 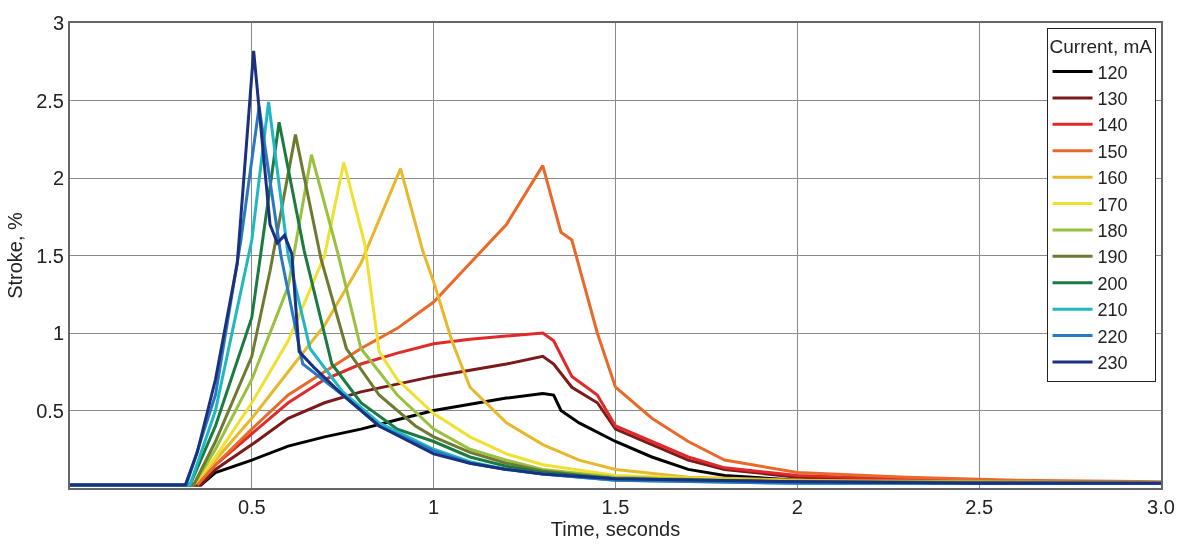 I want to click on legend-label: 200, so click(x=1112, y=283).